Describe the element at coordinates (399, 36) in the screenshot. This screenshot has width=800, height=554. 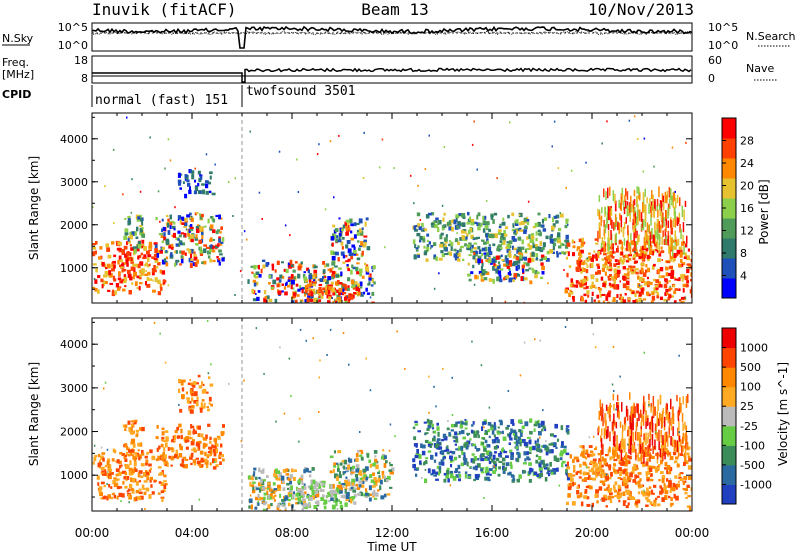
I see `noise-panel: N.Sky 10^5 10^0 10^5 10^0 N.Search` at that location.